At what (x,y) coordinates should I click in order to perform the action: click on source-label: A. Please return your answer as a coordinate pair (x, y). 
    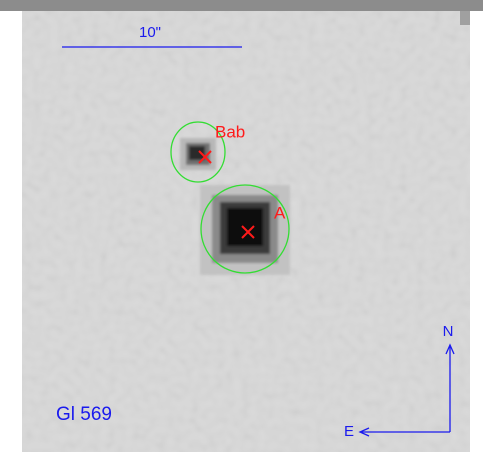
    Looking at the image, I should click on (280, 212).